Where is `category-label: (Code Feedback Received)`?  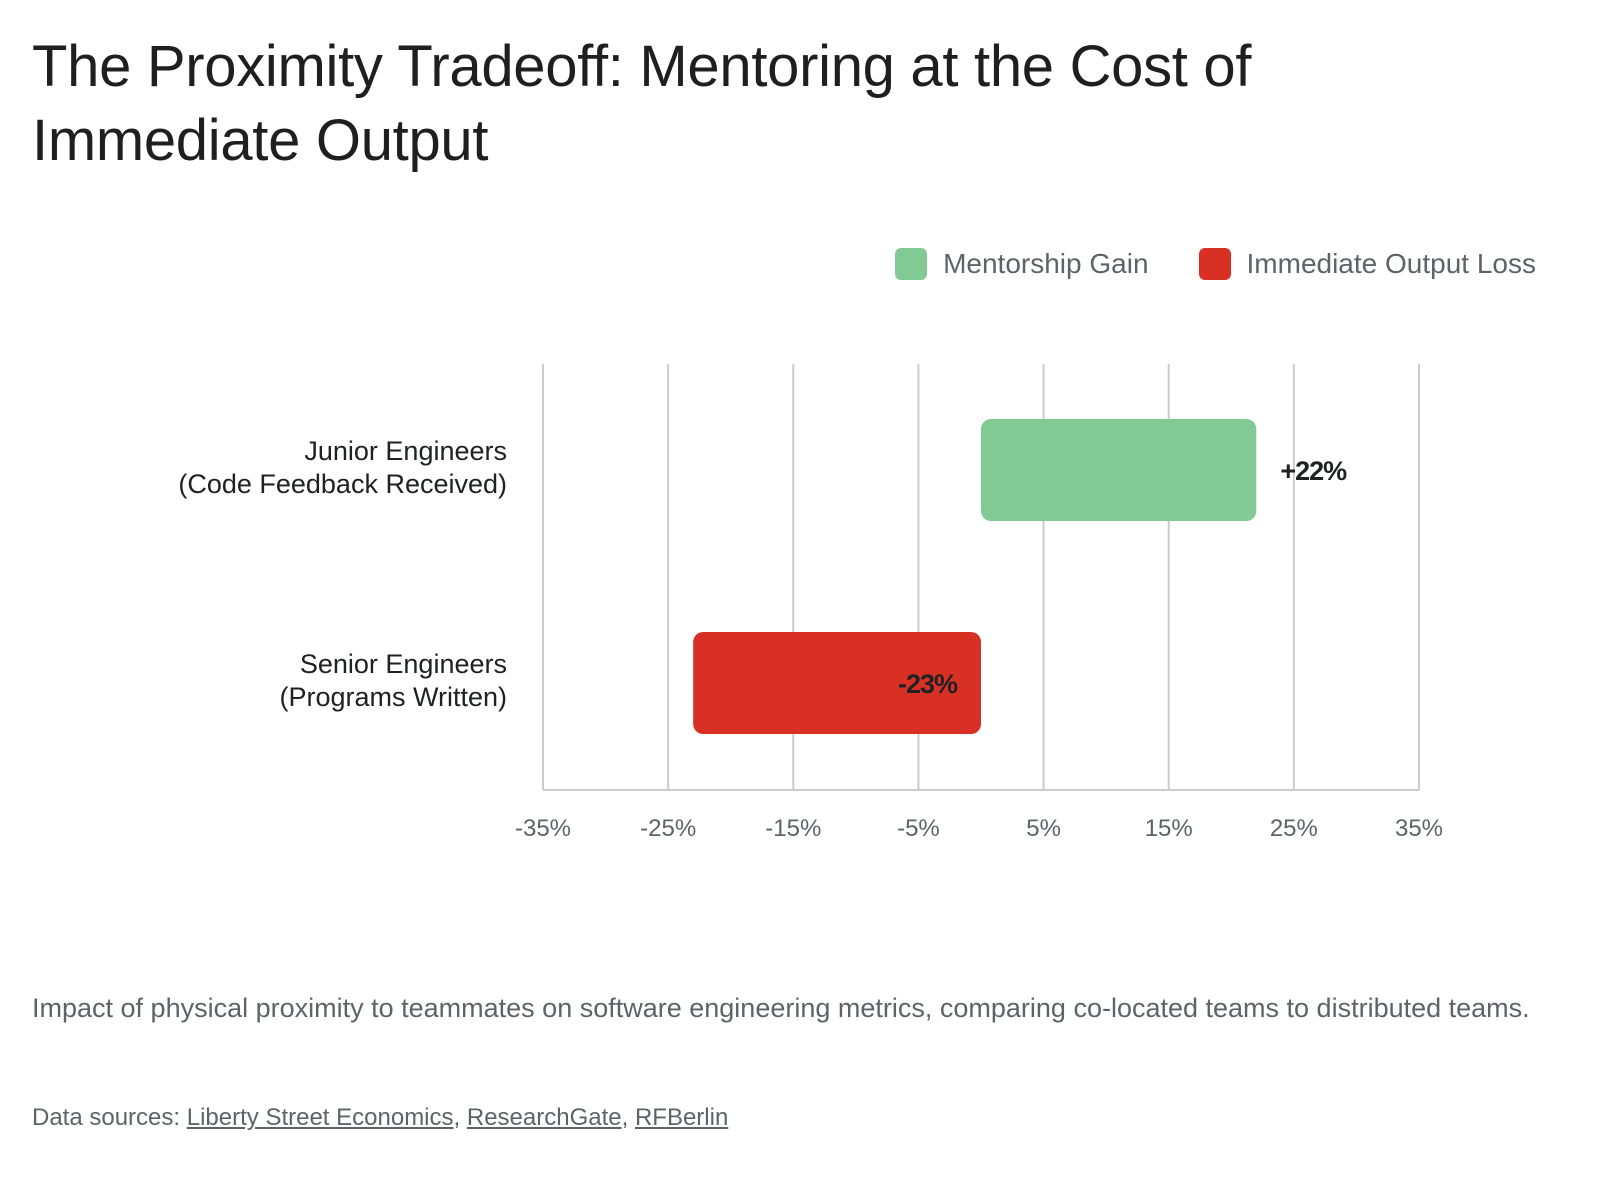 category-label: (Code Feedback Received) is located at coordinates (342, 484).